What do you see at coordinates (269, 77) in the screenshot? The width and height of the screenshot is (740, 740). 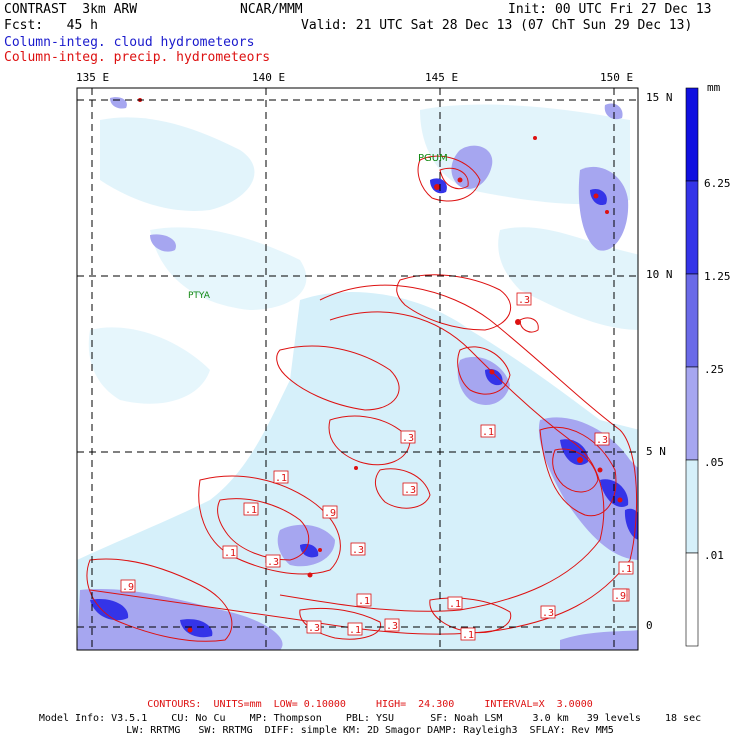 I see `lon-label-140: 140 E` at bounding box center [269, 77].